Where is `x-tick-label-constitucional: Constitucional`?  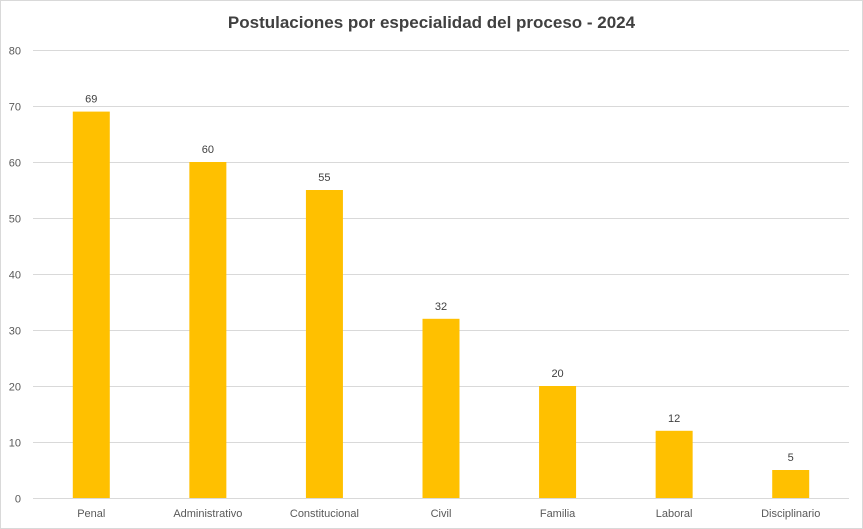 x-tick-label-constitucional: Constitucional is located at coordinates (324, 514).